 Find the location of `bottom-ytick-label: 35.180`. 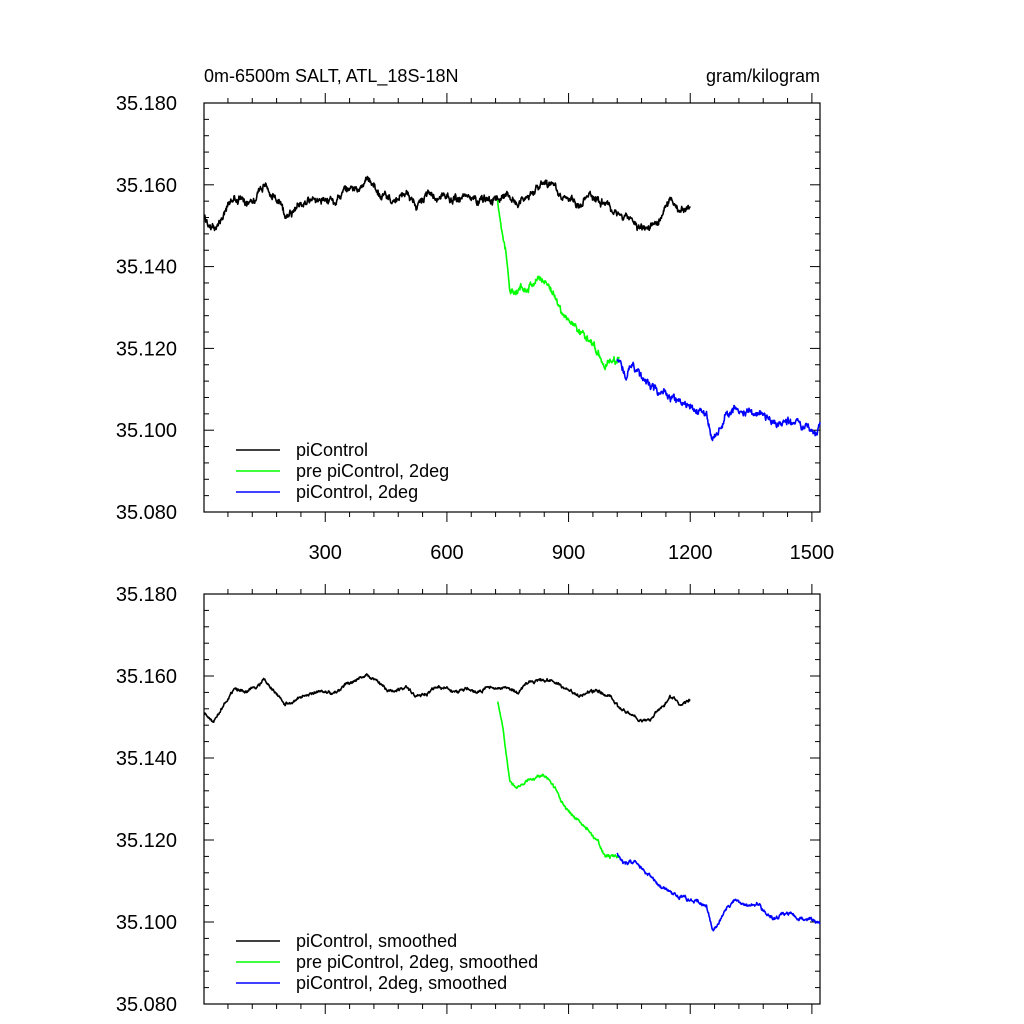

bottom-ytick-label: 35.180 is located at coordinates (146, 595).